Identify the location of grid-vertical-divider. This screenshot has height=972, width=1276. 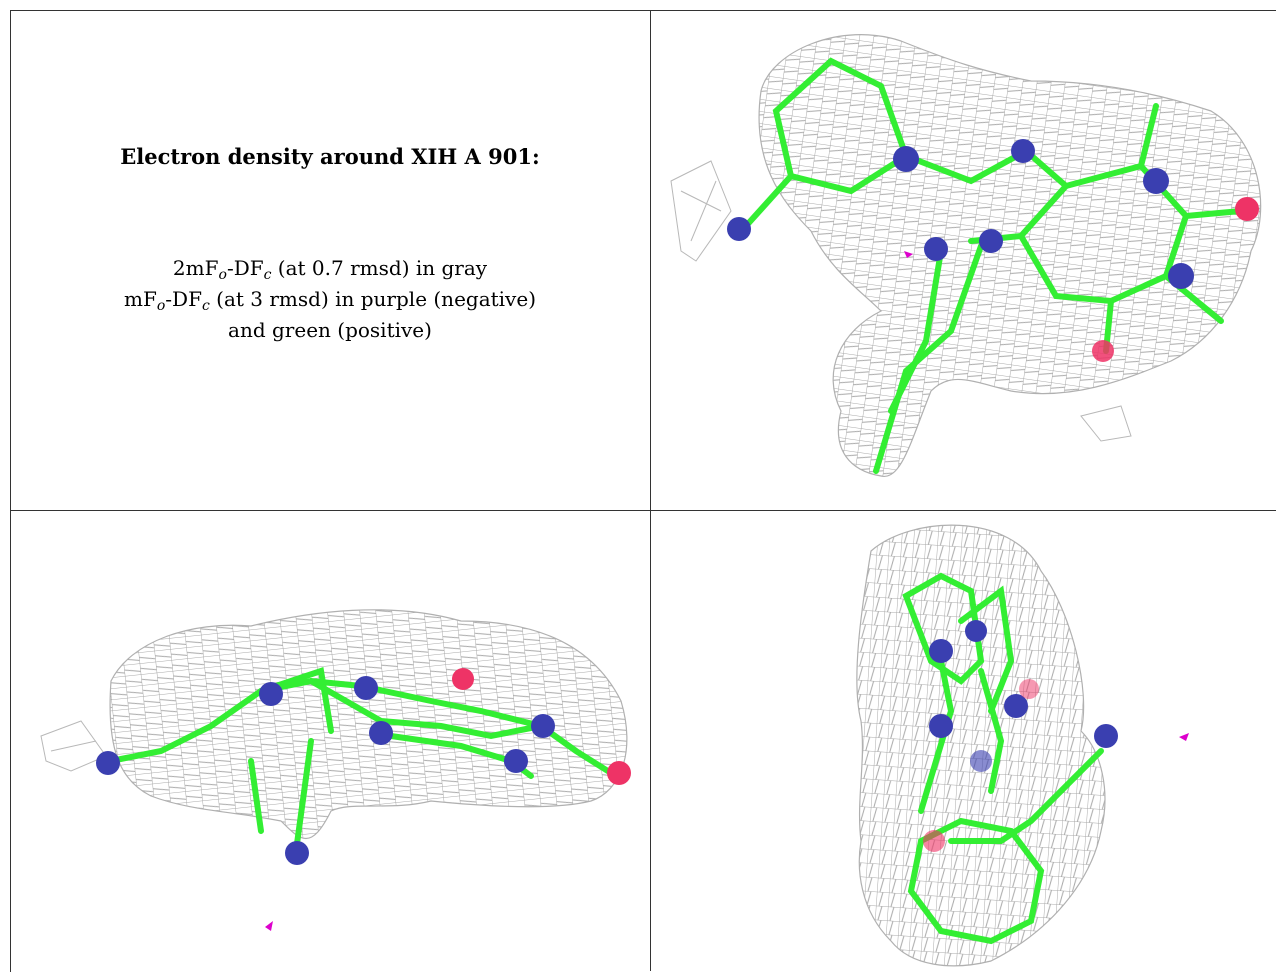
(650, 490).